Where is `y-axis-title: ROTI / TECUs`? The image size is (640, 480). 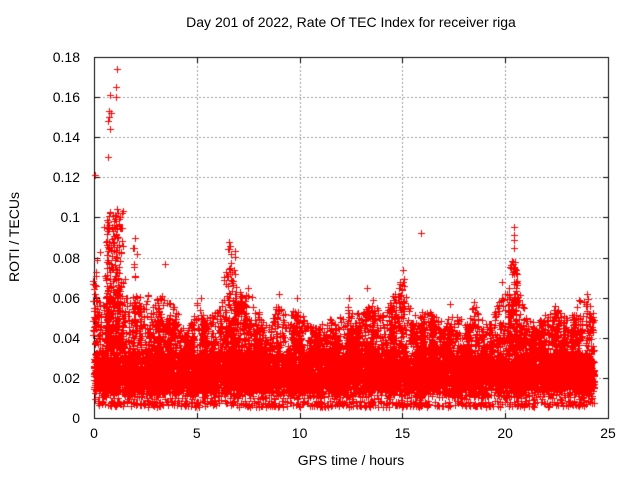
y-axis-title: ROTI / TECUs is located at coordinates (14, 237).